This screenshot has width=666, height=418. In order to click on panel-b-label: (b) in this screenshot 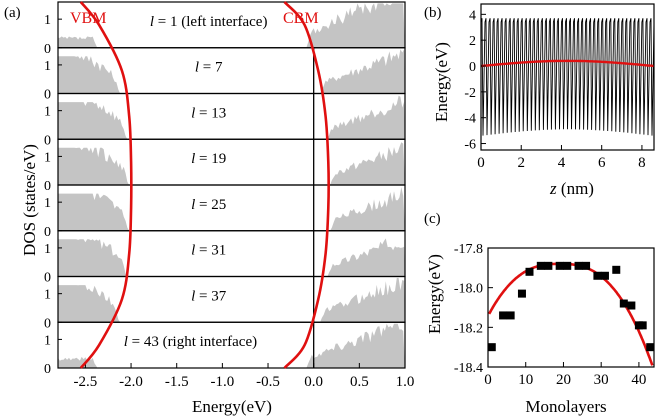, I will do `click(433, 13)`.